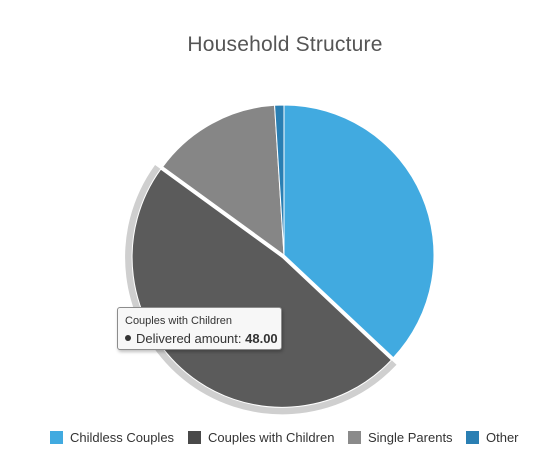  I want to click on legend-label-single-parents: Single Parents, so click(410, 437).